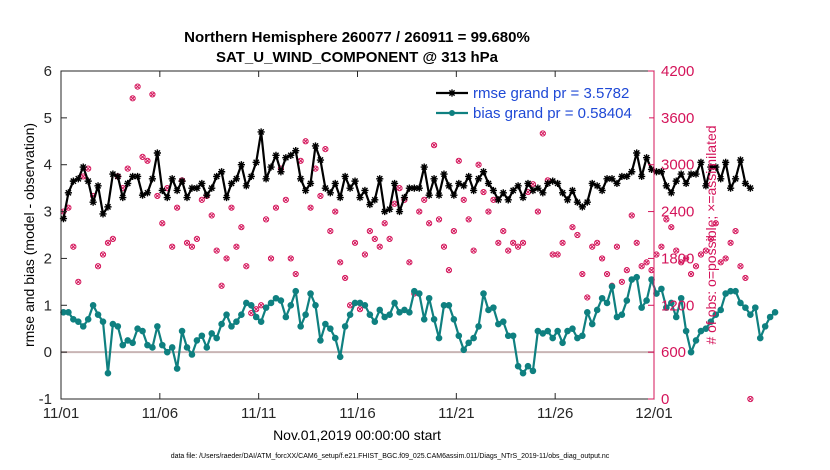  What do you see at coordinates (555, 413) in the screenshot?
I see `x-tick-label: 11/26` at bounding box center [555, 413].